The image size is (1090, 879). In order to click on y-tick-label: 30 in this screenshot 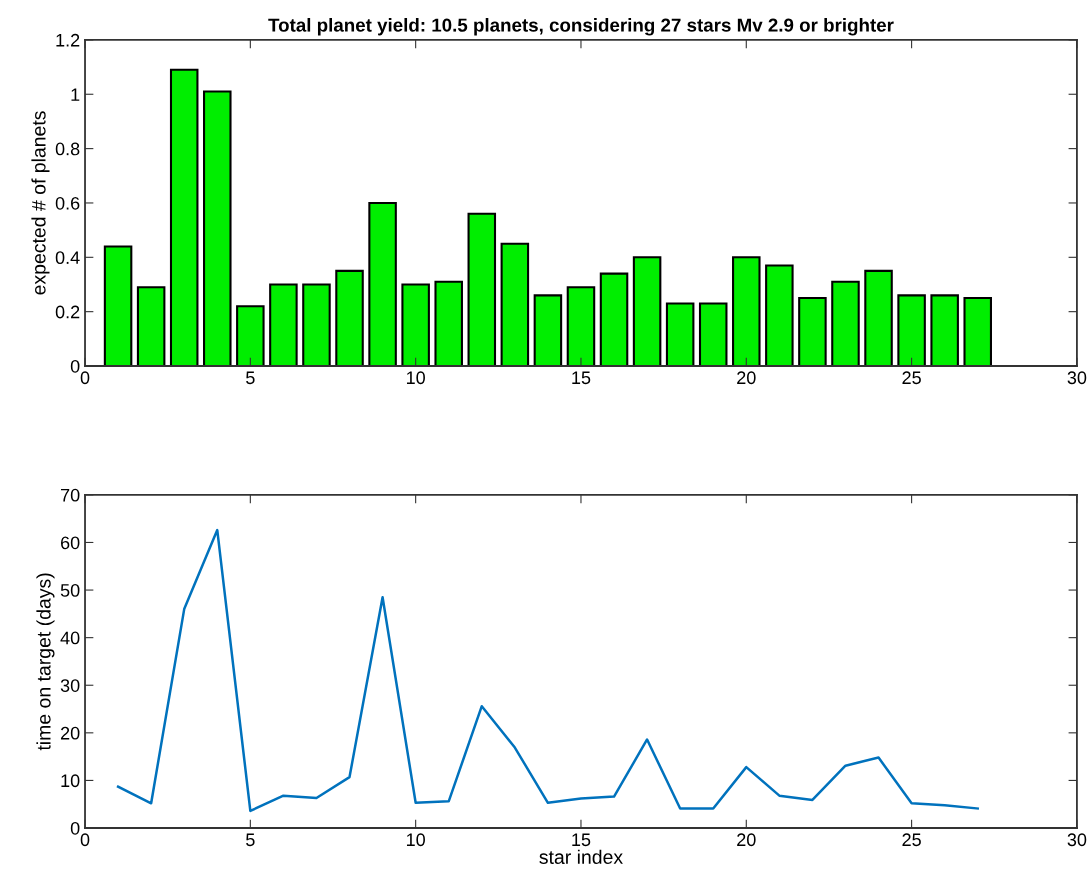, I will do `click(70, 685)`.